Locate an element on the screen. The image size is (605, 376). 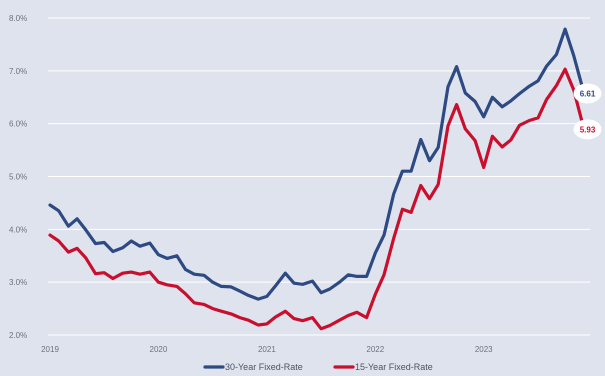
y-tick-label: 8.0% is located at coordinates (18, 18).